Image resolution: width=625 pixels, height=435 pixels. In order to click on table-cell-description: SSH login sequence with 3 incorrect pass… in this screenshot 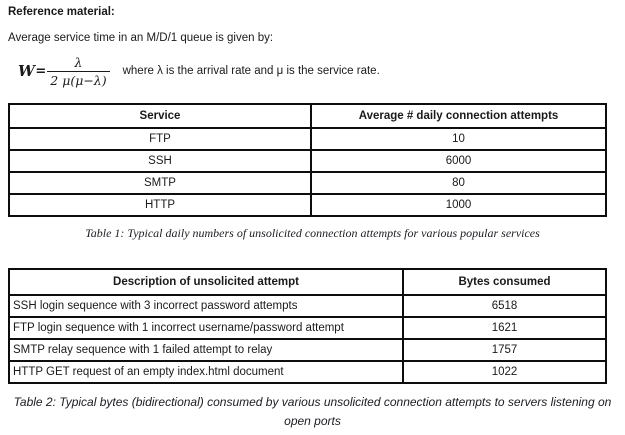, I will do `click(206, 306)`.